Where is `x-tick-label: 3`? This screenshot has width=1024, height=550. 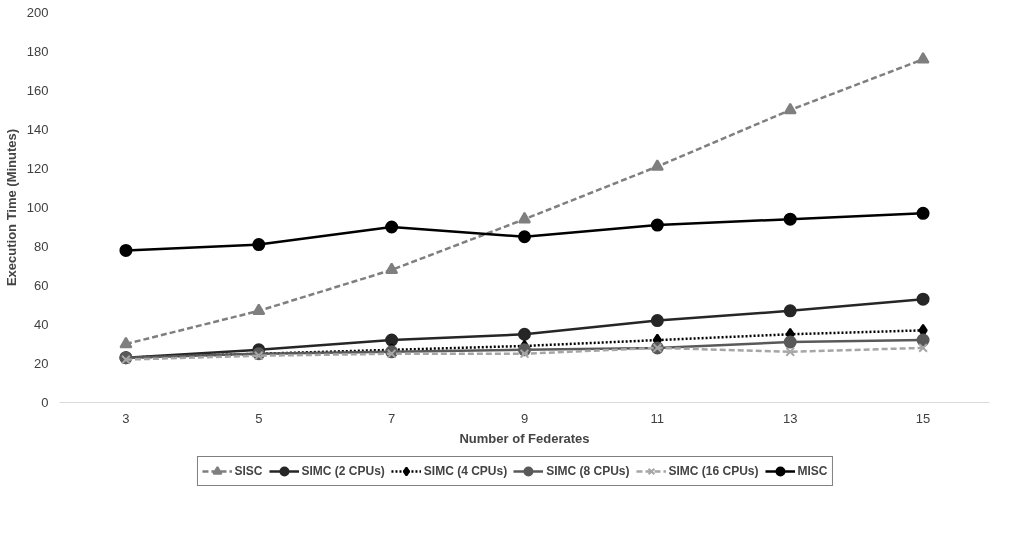 x-tick-label: 3 is located at coordinates (126, 418).